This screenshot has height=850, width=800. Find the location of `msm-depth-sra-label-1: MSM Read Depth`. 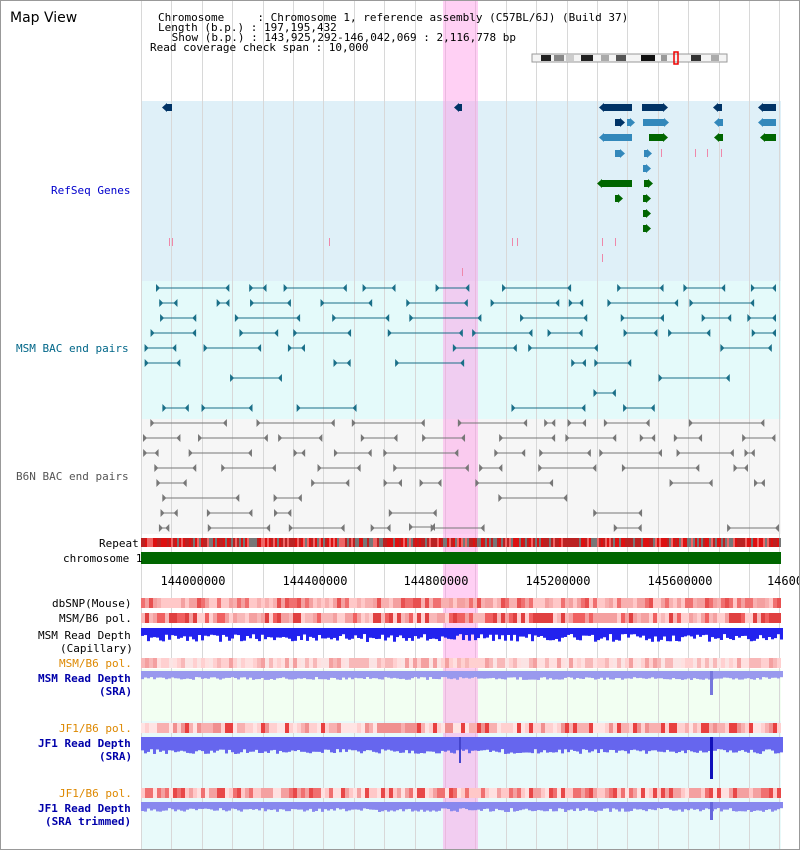

msm-depth-sra-label-1: MSM Read Depth is located at coordinates (84, 678).